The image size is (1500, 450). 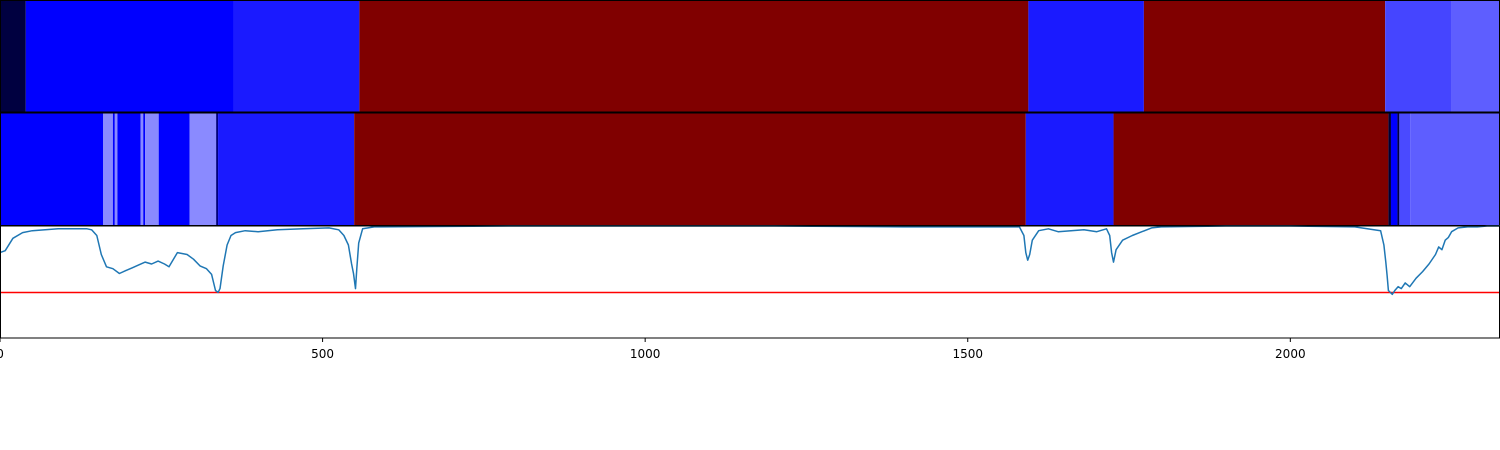 I want to click on x-axis: 0 500 1000 1500 2000, so click(x=653, y=349).